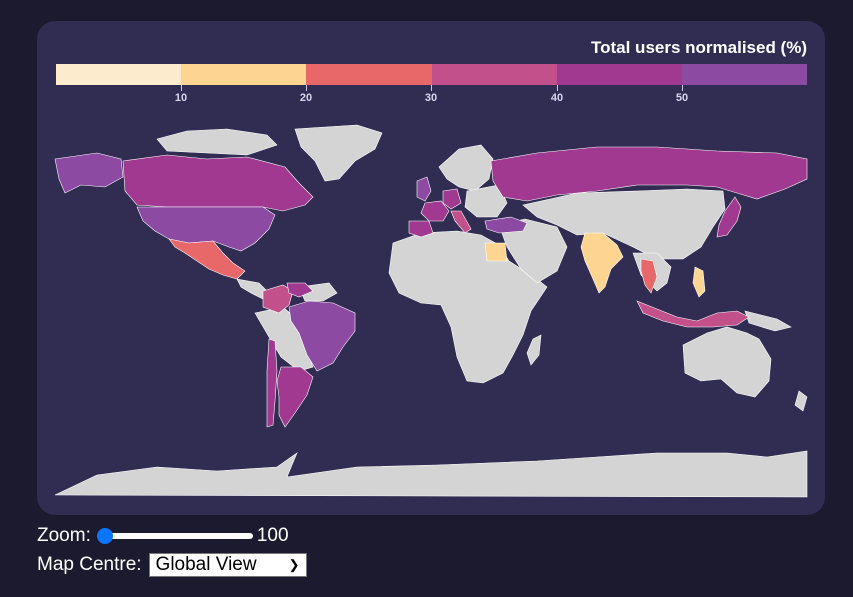 The image size is (853, 597). I want to click on country-russia, so click(649, 174).